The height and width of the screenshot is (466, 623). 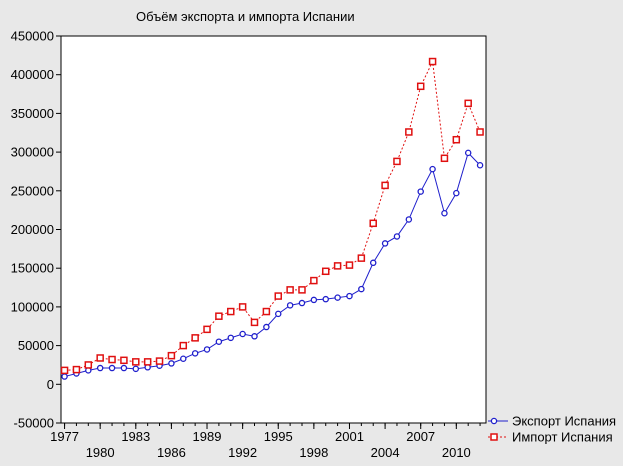 What do you see at coordinates (32, 190) in the screenshot?
I see `y-tick-label: 250000` at bounding box center [32, 190].